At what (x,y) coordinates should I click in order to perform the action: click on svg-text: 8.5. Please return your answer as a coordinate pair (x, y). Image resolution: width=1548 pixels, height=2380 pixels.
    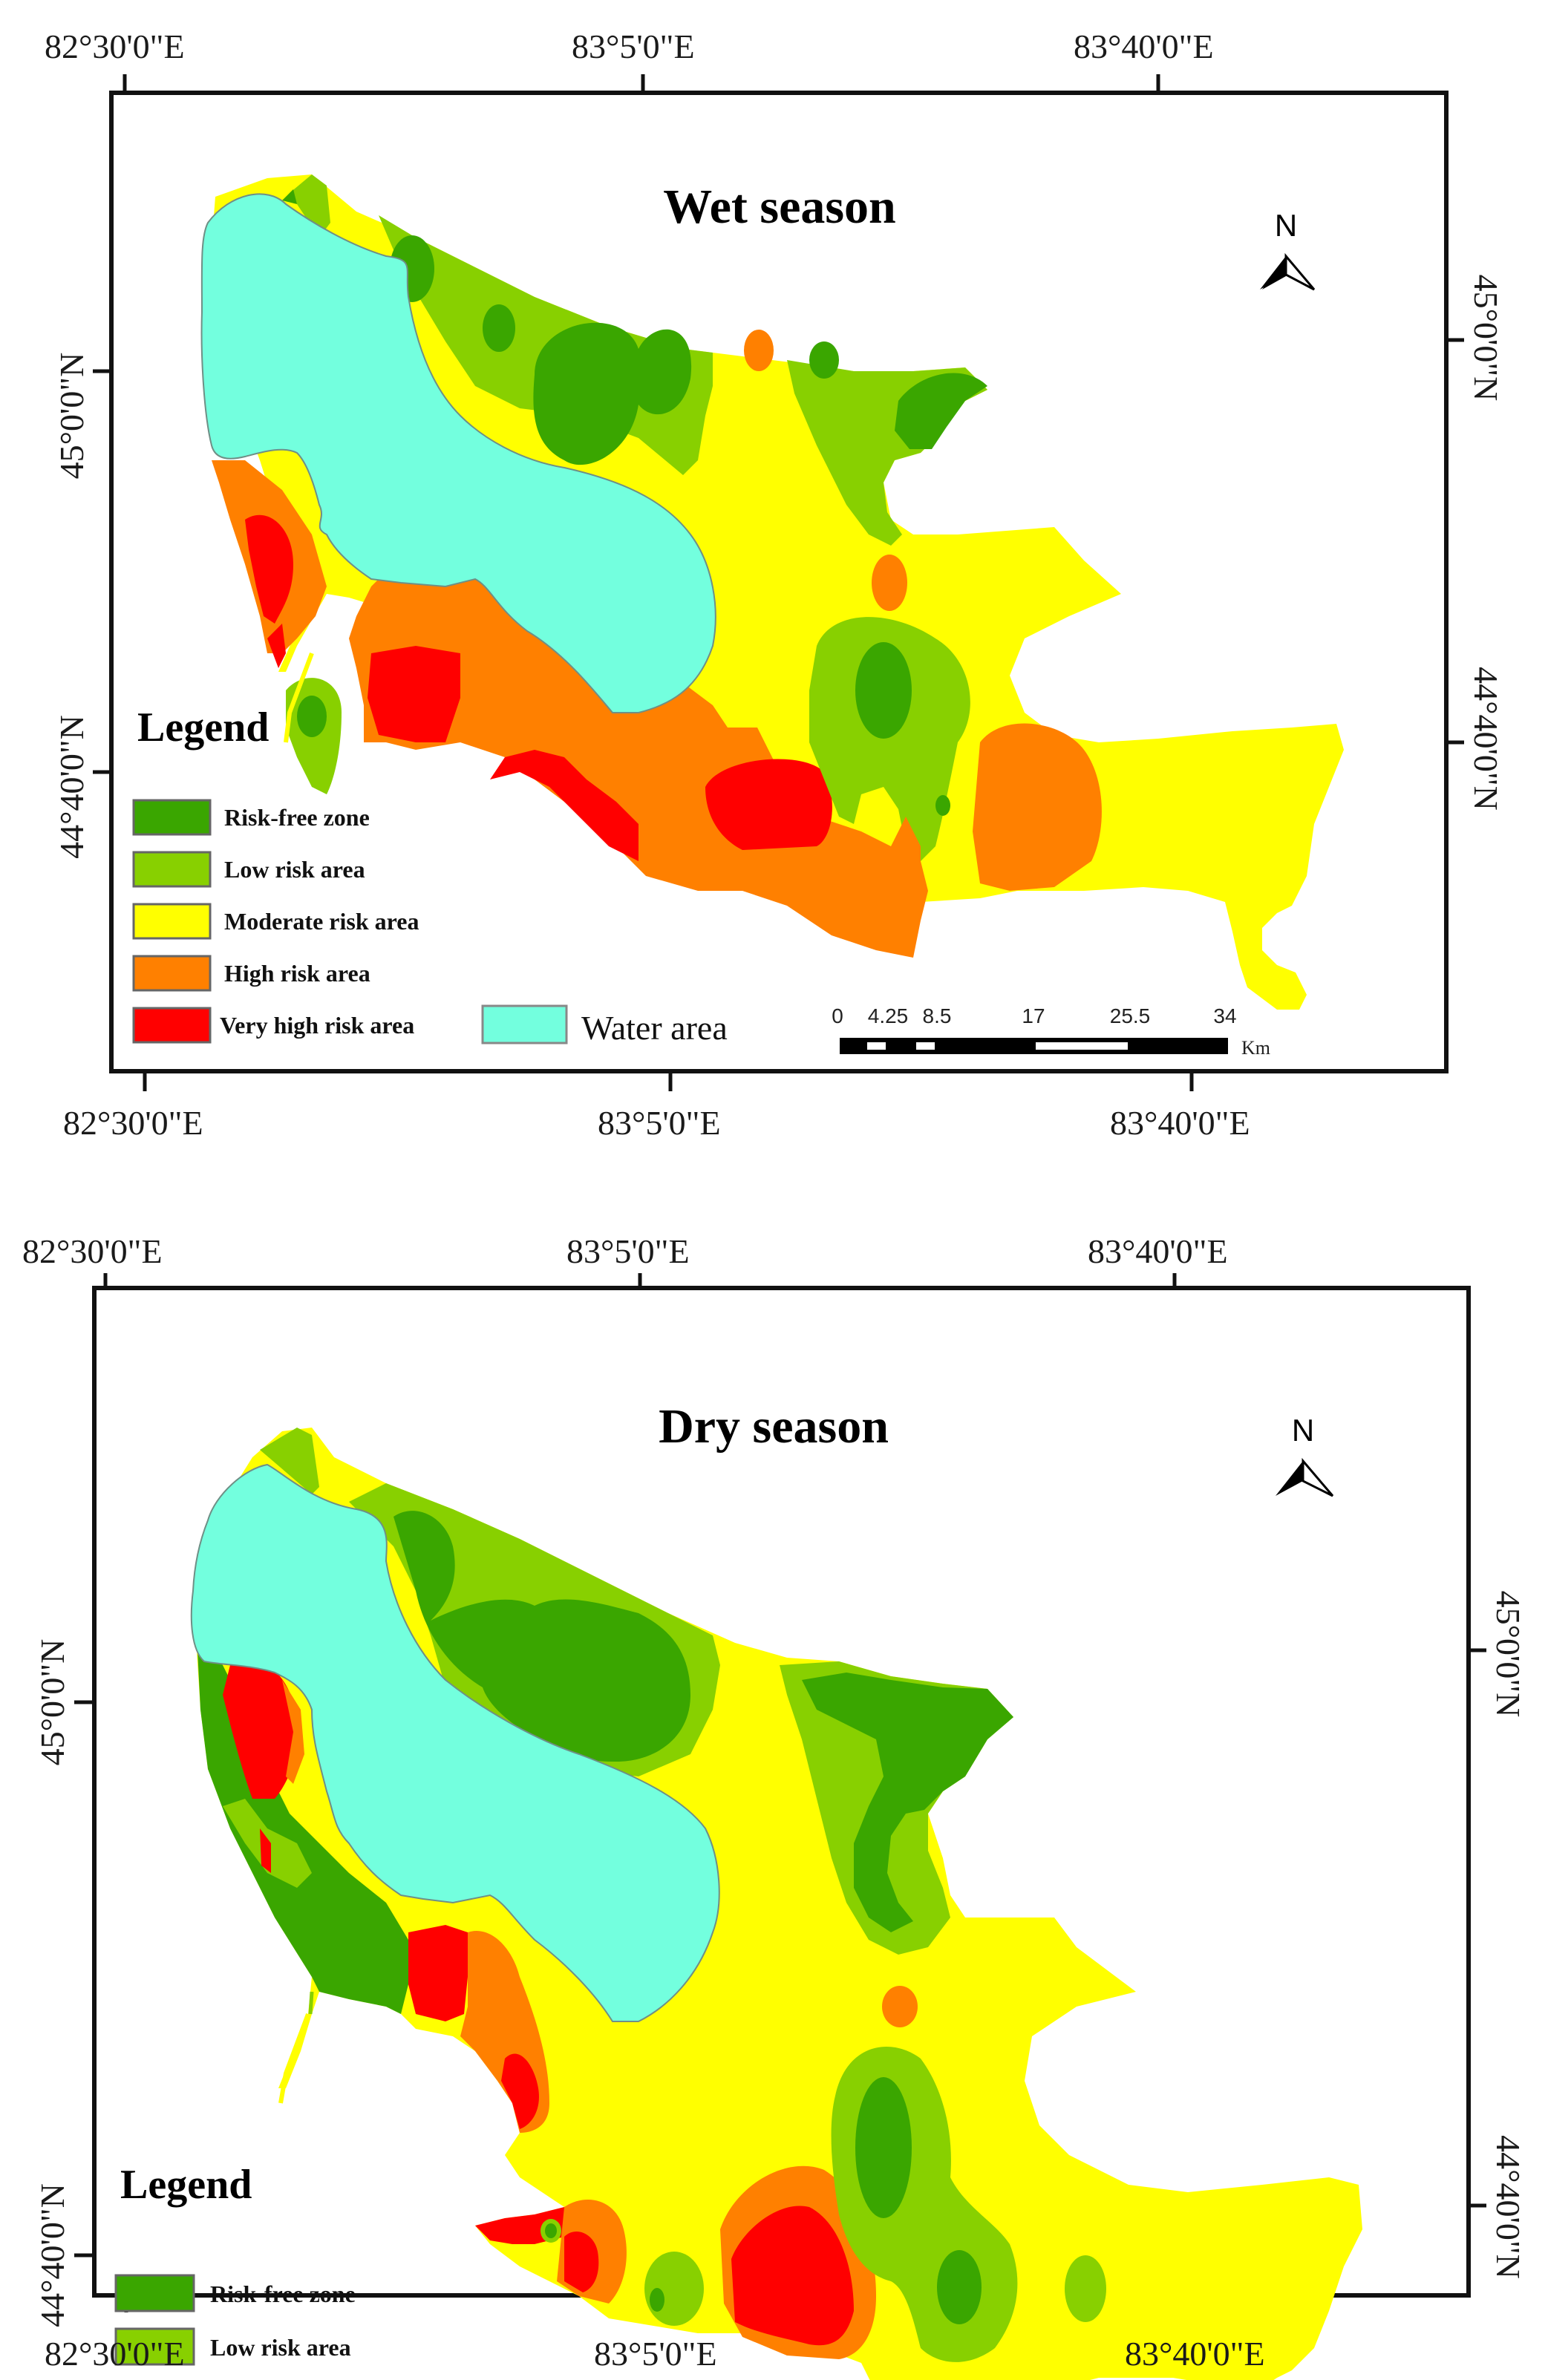
    Looking at the image, I should click on (937, 1015).